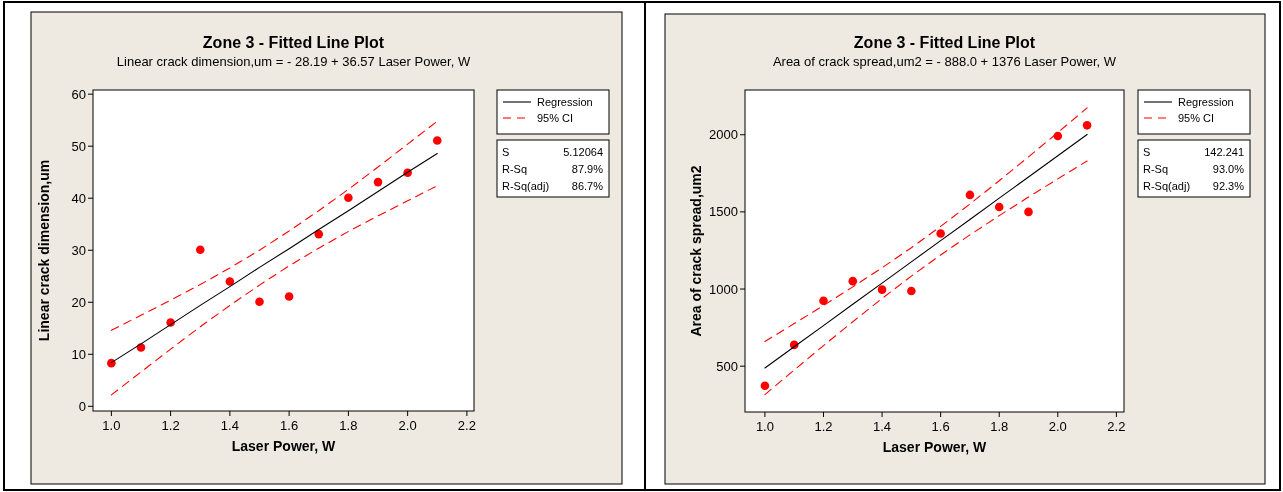 Image resolution: width=1283 pixels, height=492 pixels. Describe the element at coordinates (78, 146) in the screenshot. I see `y-tick-label: 50` at that location.